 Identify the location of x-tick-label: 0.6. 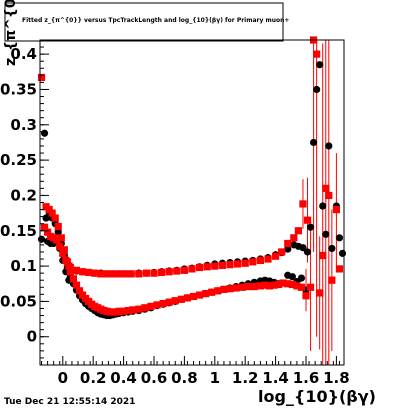
(154, 378).